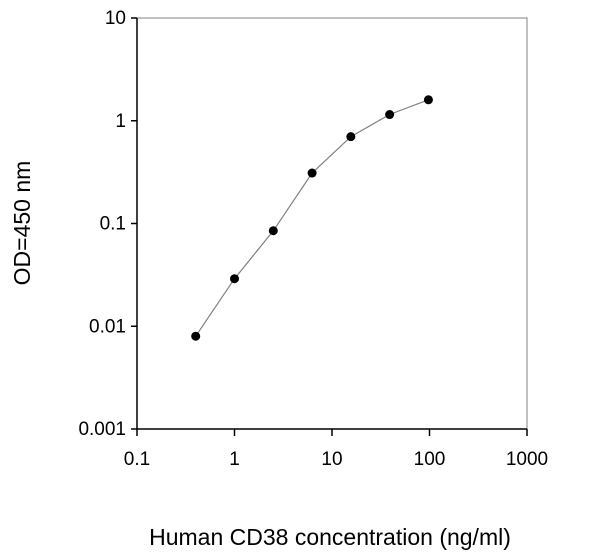  Describe the element at coordinates (527, 459) in the screenshot. I see `x-tick-label: 1000` at that location.